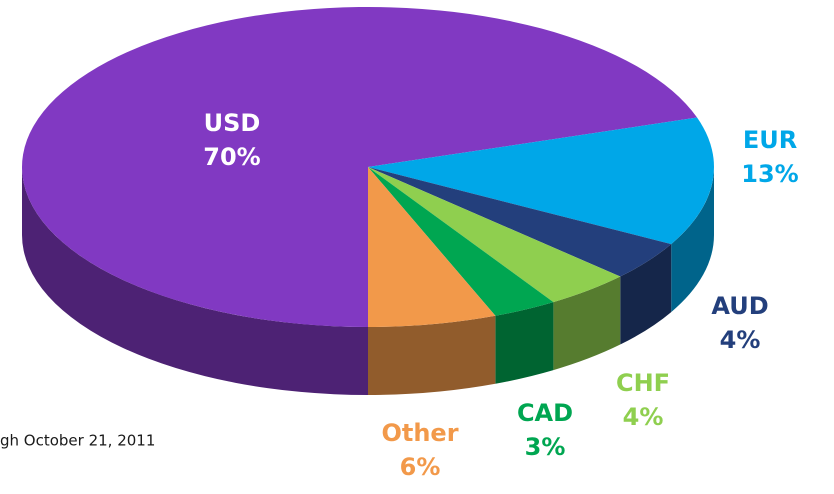 This screenshot has width=834, height=494. What do you see at coordinates (77, 441) in the screenshot?
I see `footnote: gh October 21, 2011` at bounding box center [77, 441].